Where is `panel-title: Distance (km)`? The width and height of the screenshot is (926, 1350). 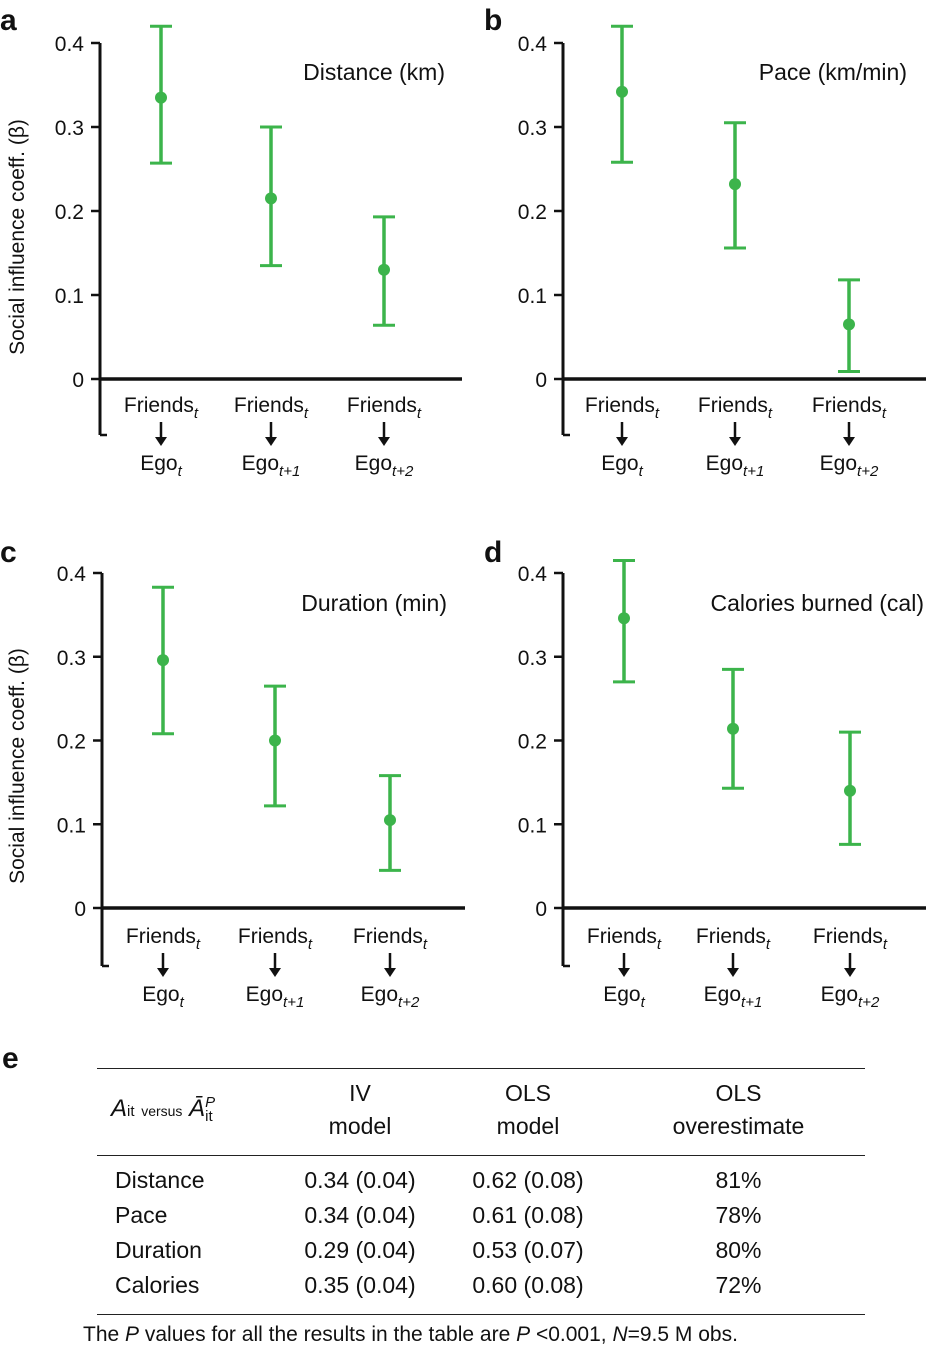
panel-title: Distance (km) is located at coordinates (374, 72).